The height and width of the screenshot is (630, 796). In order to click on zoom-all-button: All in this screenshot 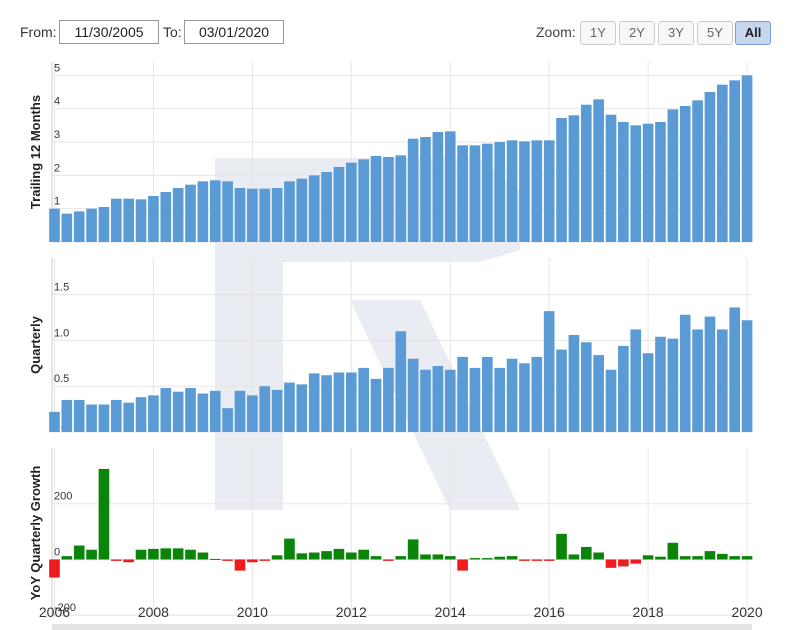, I will do `click(753, 33)`.